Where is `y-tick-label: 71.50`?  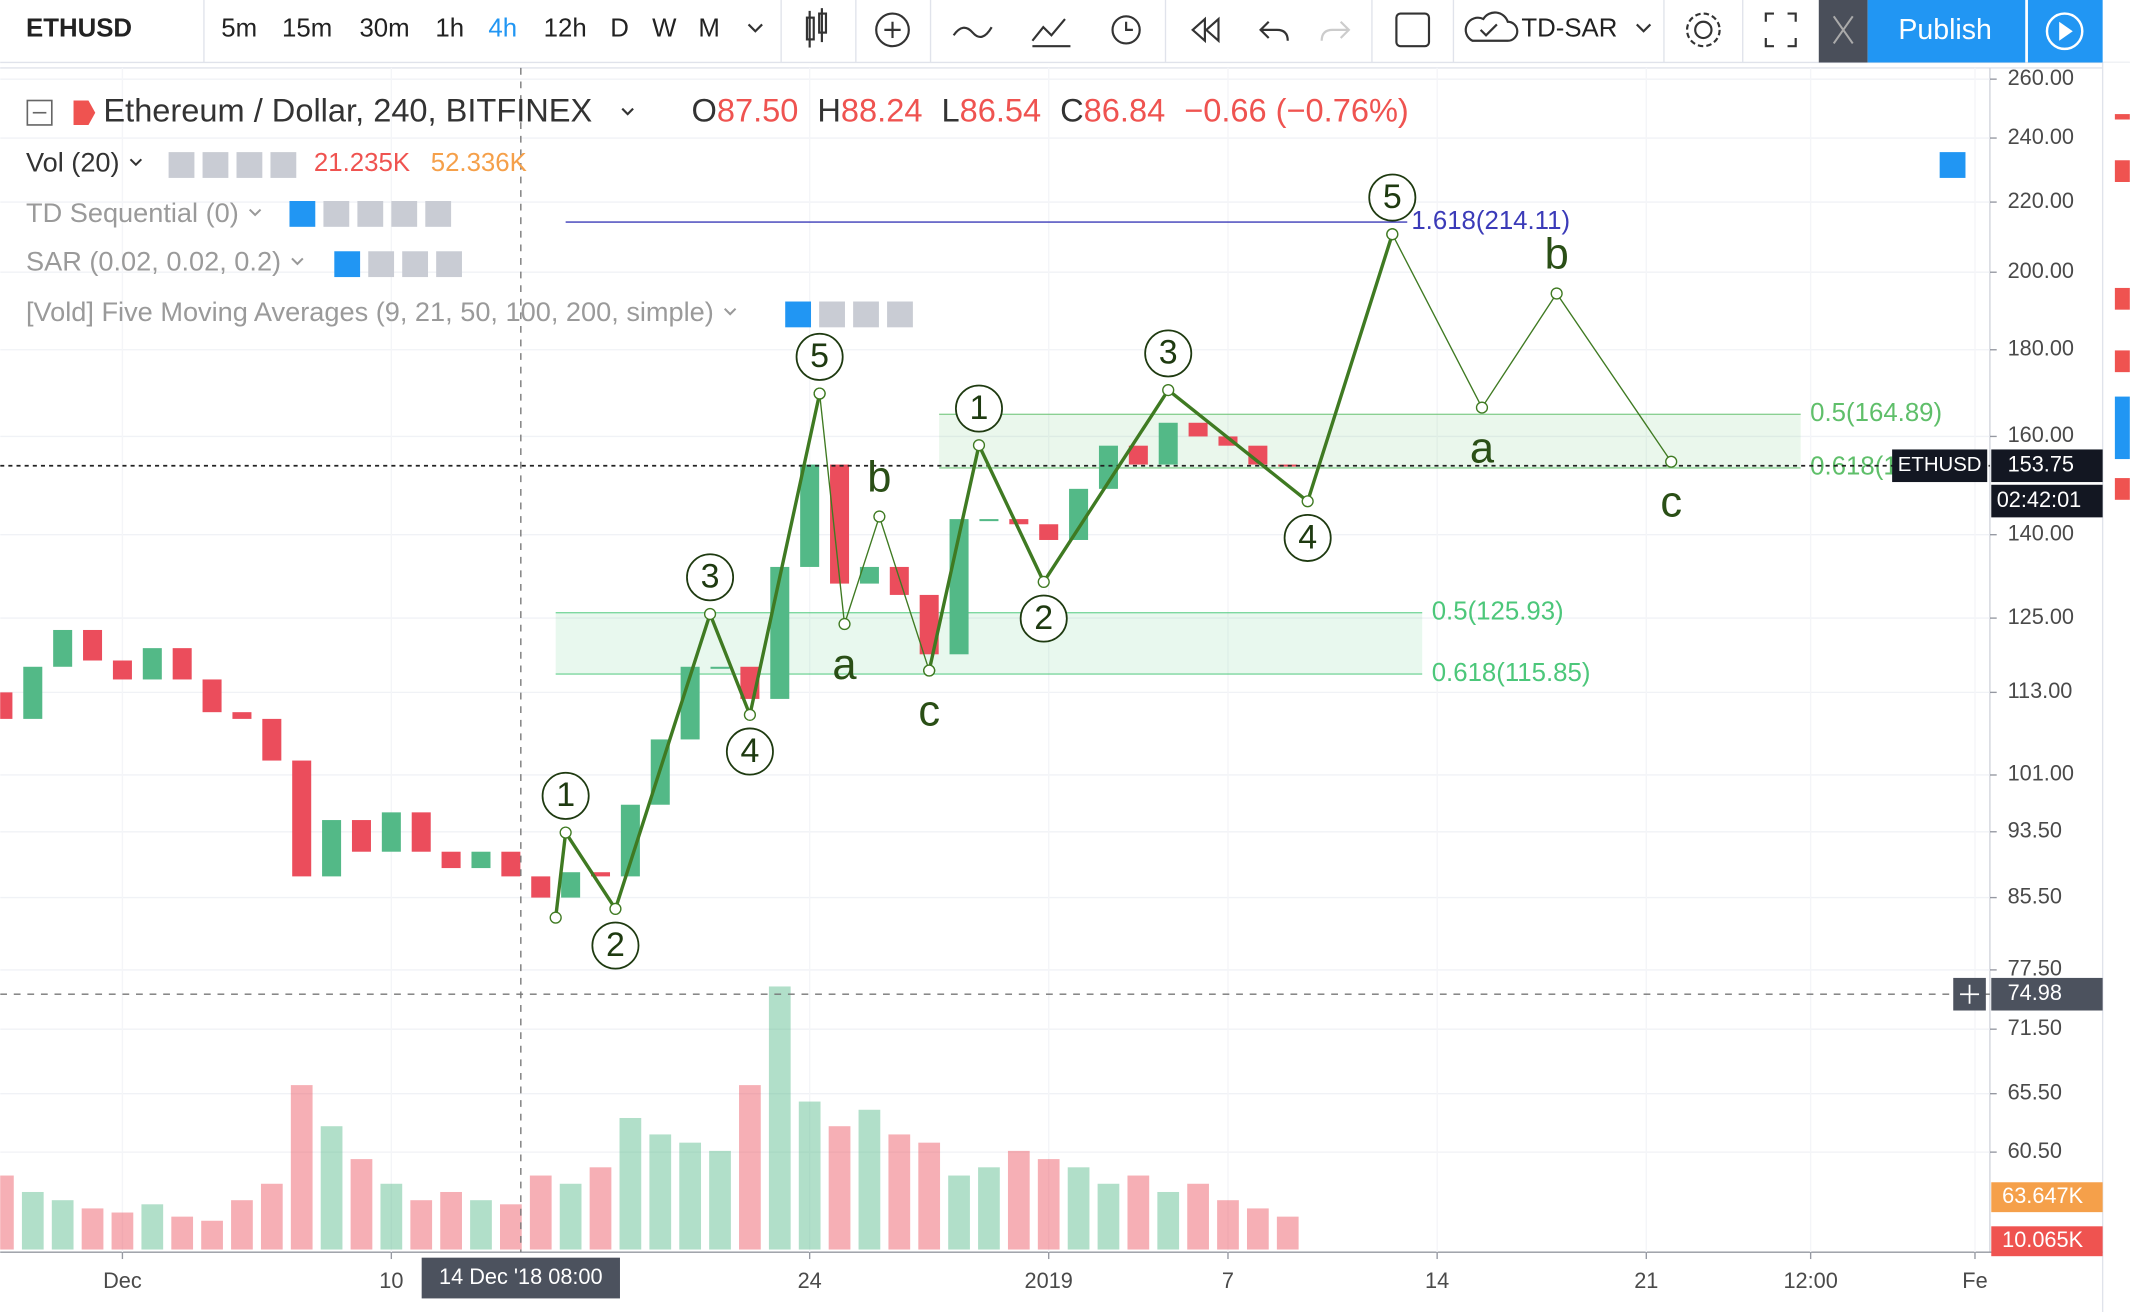 y-tick-label: 71.50 is located at coordinates (2035, 1027).